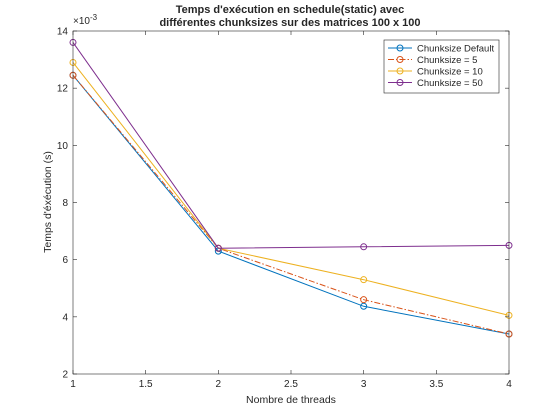 Image resolution: width=560 pixels, height=420 pixels. I want to click on x-tick-label: 2, so click(219, 384).